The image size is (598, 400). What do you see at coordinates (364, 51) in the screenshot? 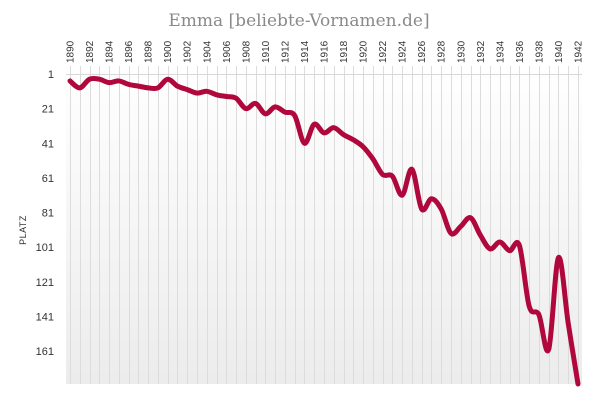
I see `x-tick-label: 1920` at bounding box center [364, 51].